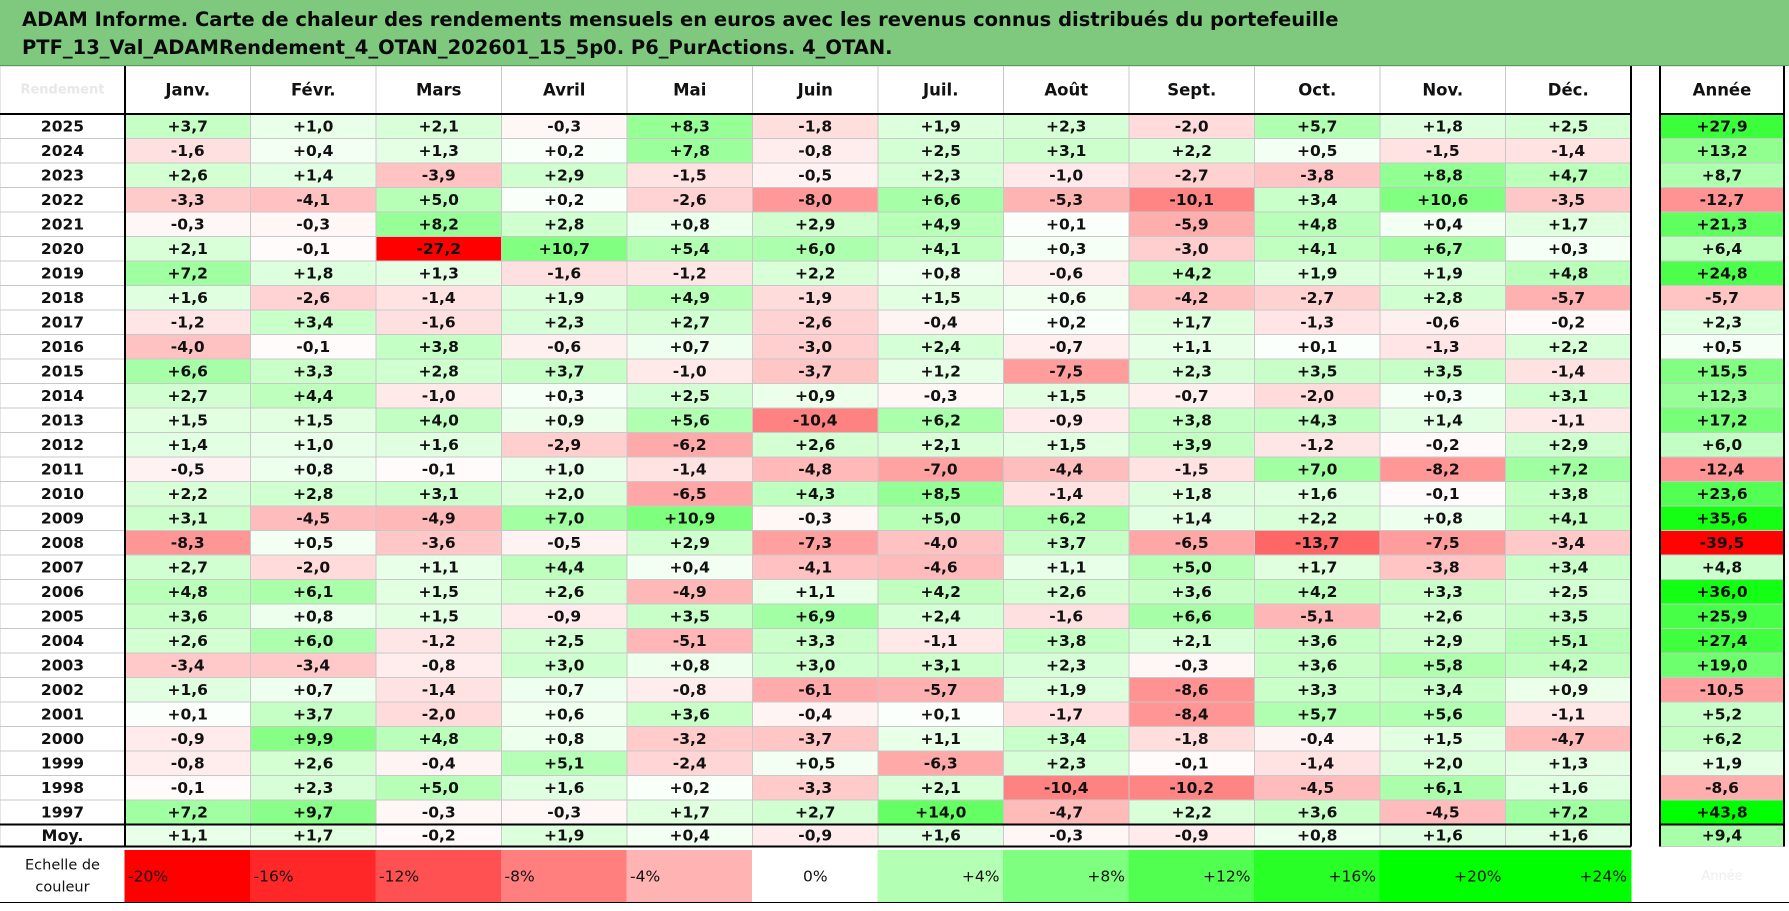 The height and width of the screenshot is (911, 1789). What do you see at coordinates (62, 175) in the screenshot?
I see `row-label-2023: 2023` at bounding box center [62, 175].